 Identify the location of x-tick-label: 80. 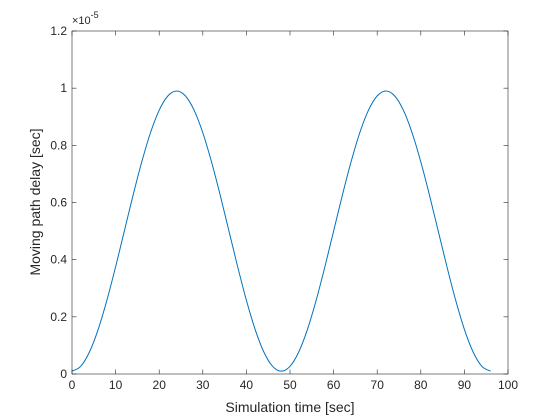
(421, 385).